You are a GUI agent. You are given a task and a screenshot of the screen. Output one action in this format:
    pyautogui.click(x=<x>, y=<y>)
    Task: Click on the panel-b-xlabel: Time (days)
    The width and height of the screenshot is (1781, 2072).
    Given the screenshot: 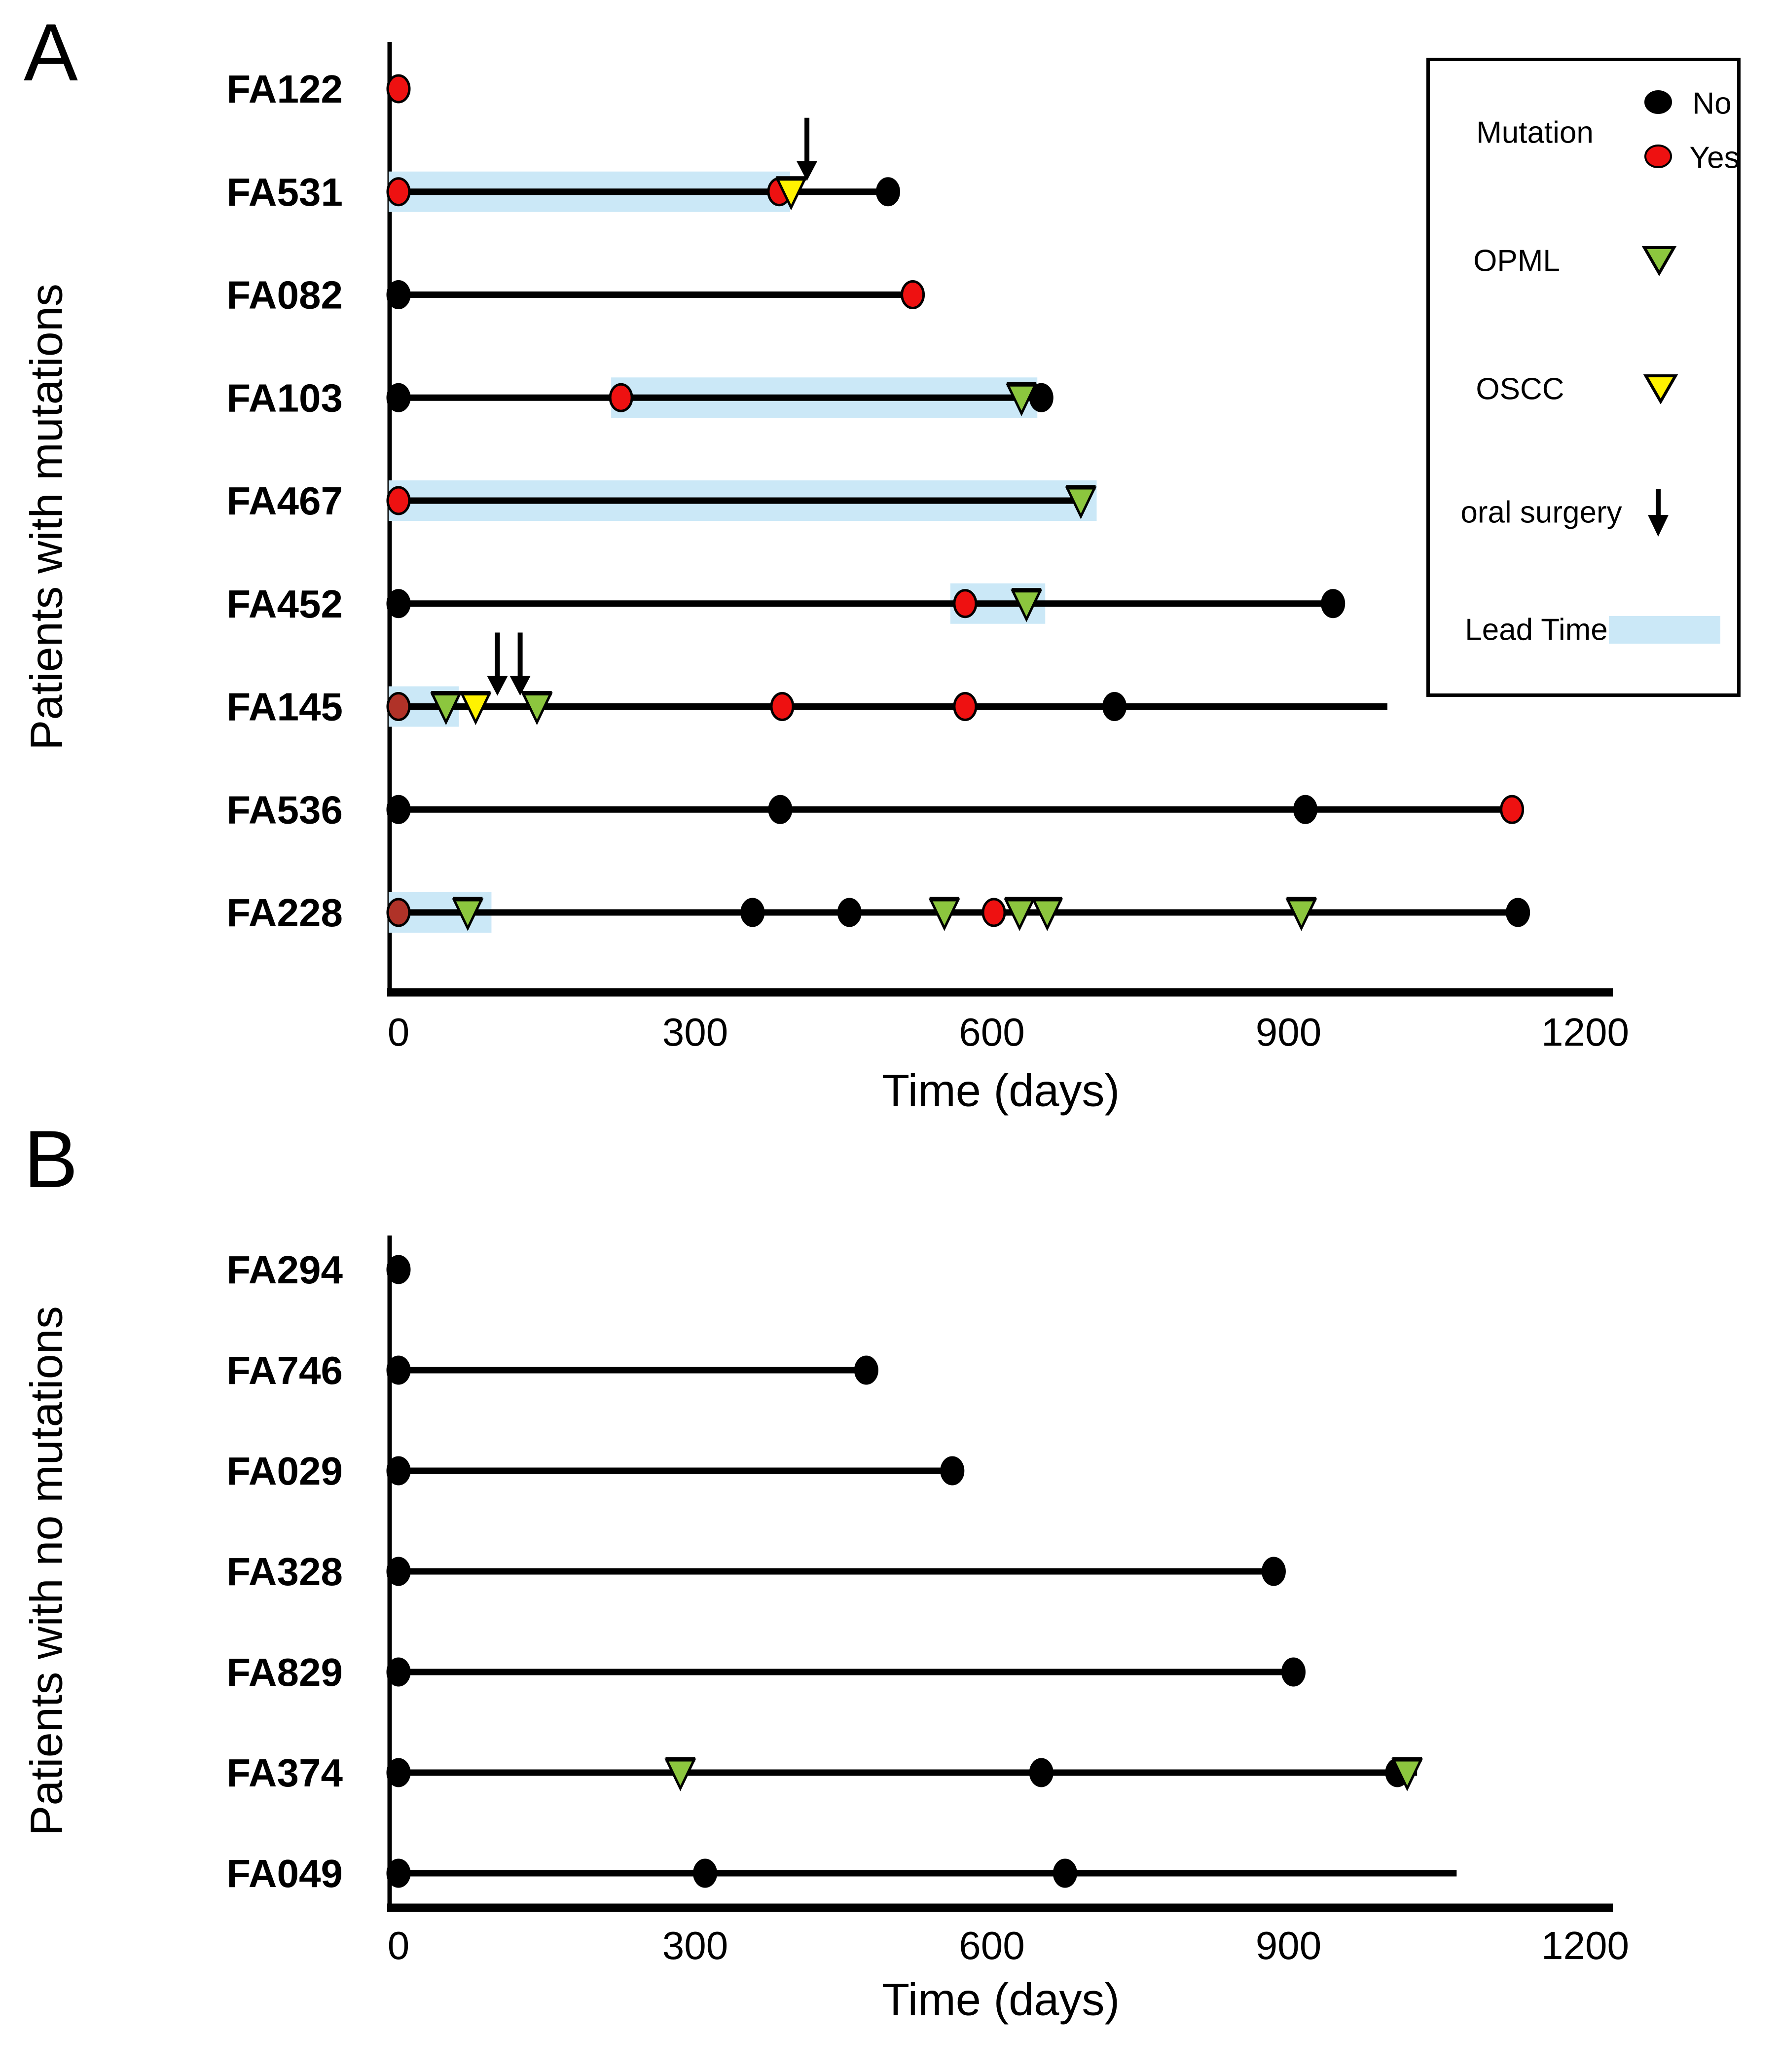 What is the action you would take?
    pyautogui.click(x=1000, y=1999)
    